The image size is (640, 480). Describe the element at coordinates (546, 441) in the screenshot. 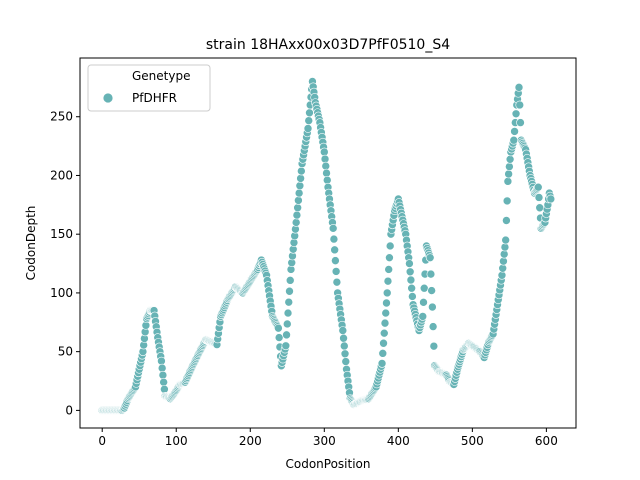

I see `x-tick-label: 600` at that location.